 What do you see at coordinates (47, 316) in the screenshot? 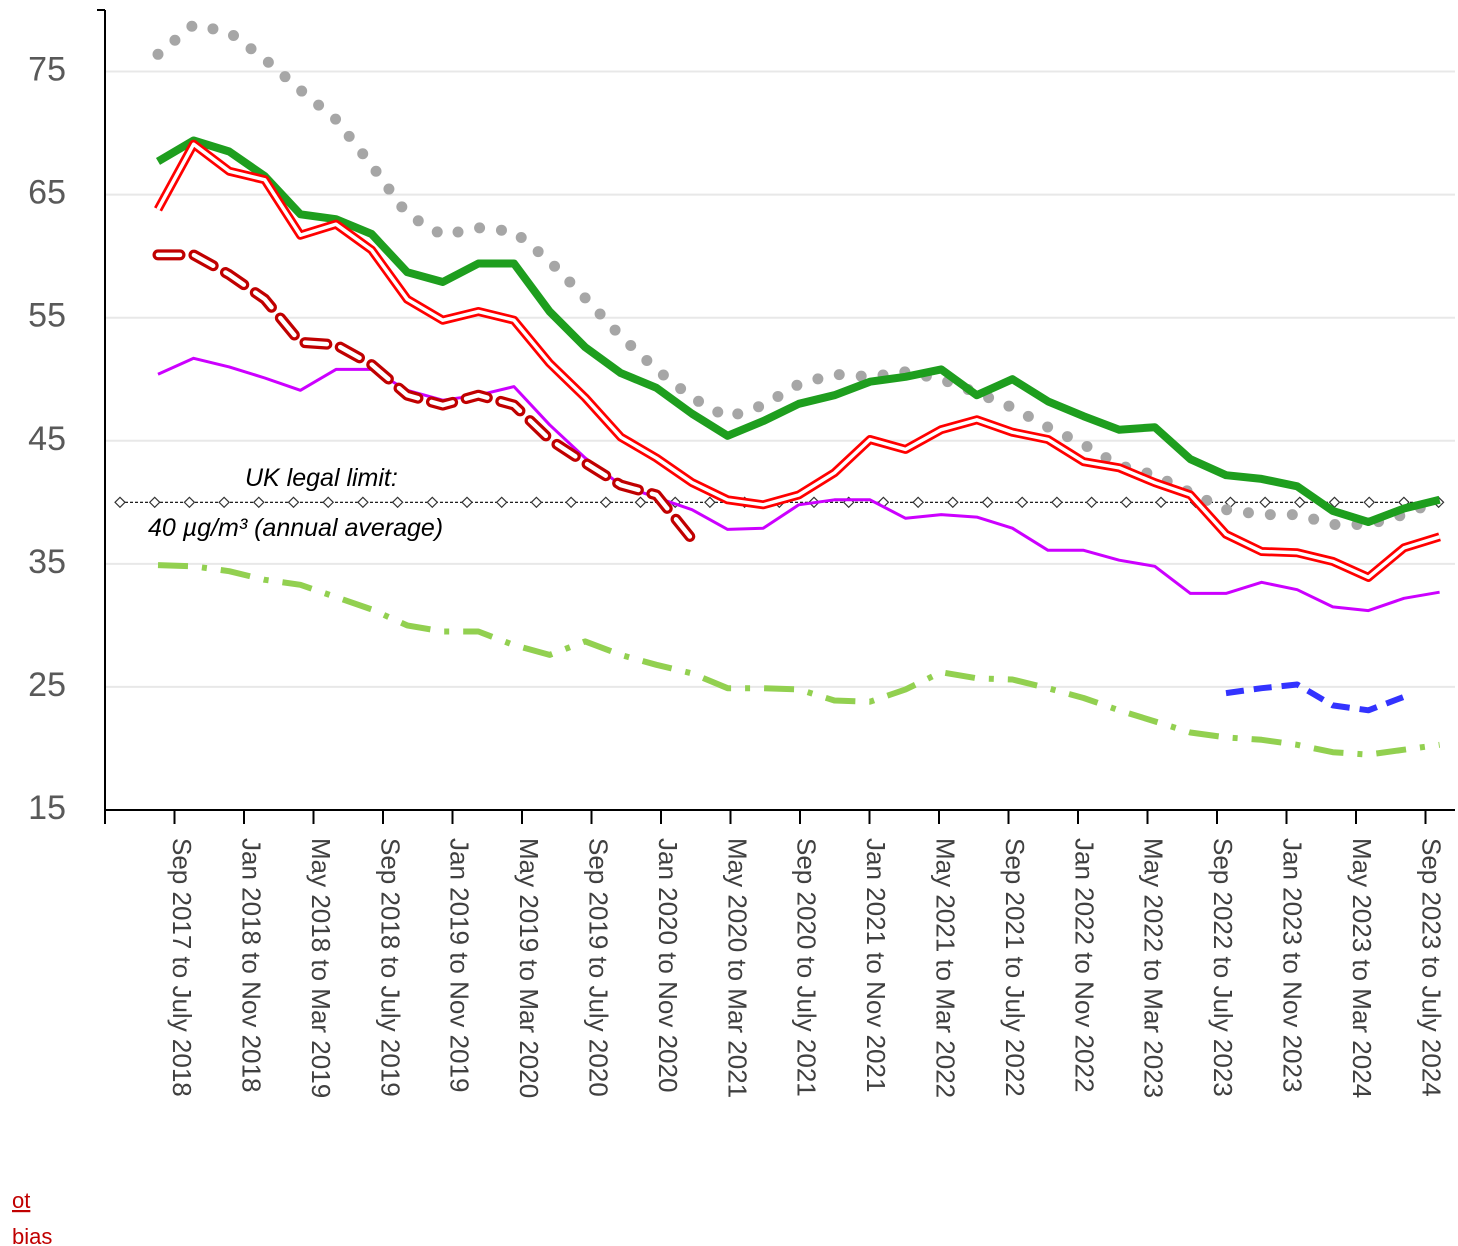
I see `y-tick-label: 55` at bounding box center [47, 316].